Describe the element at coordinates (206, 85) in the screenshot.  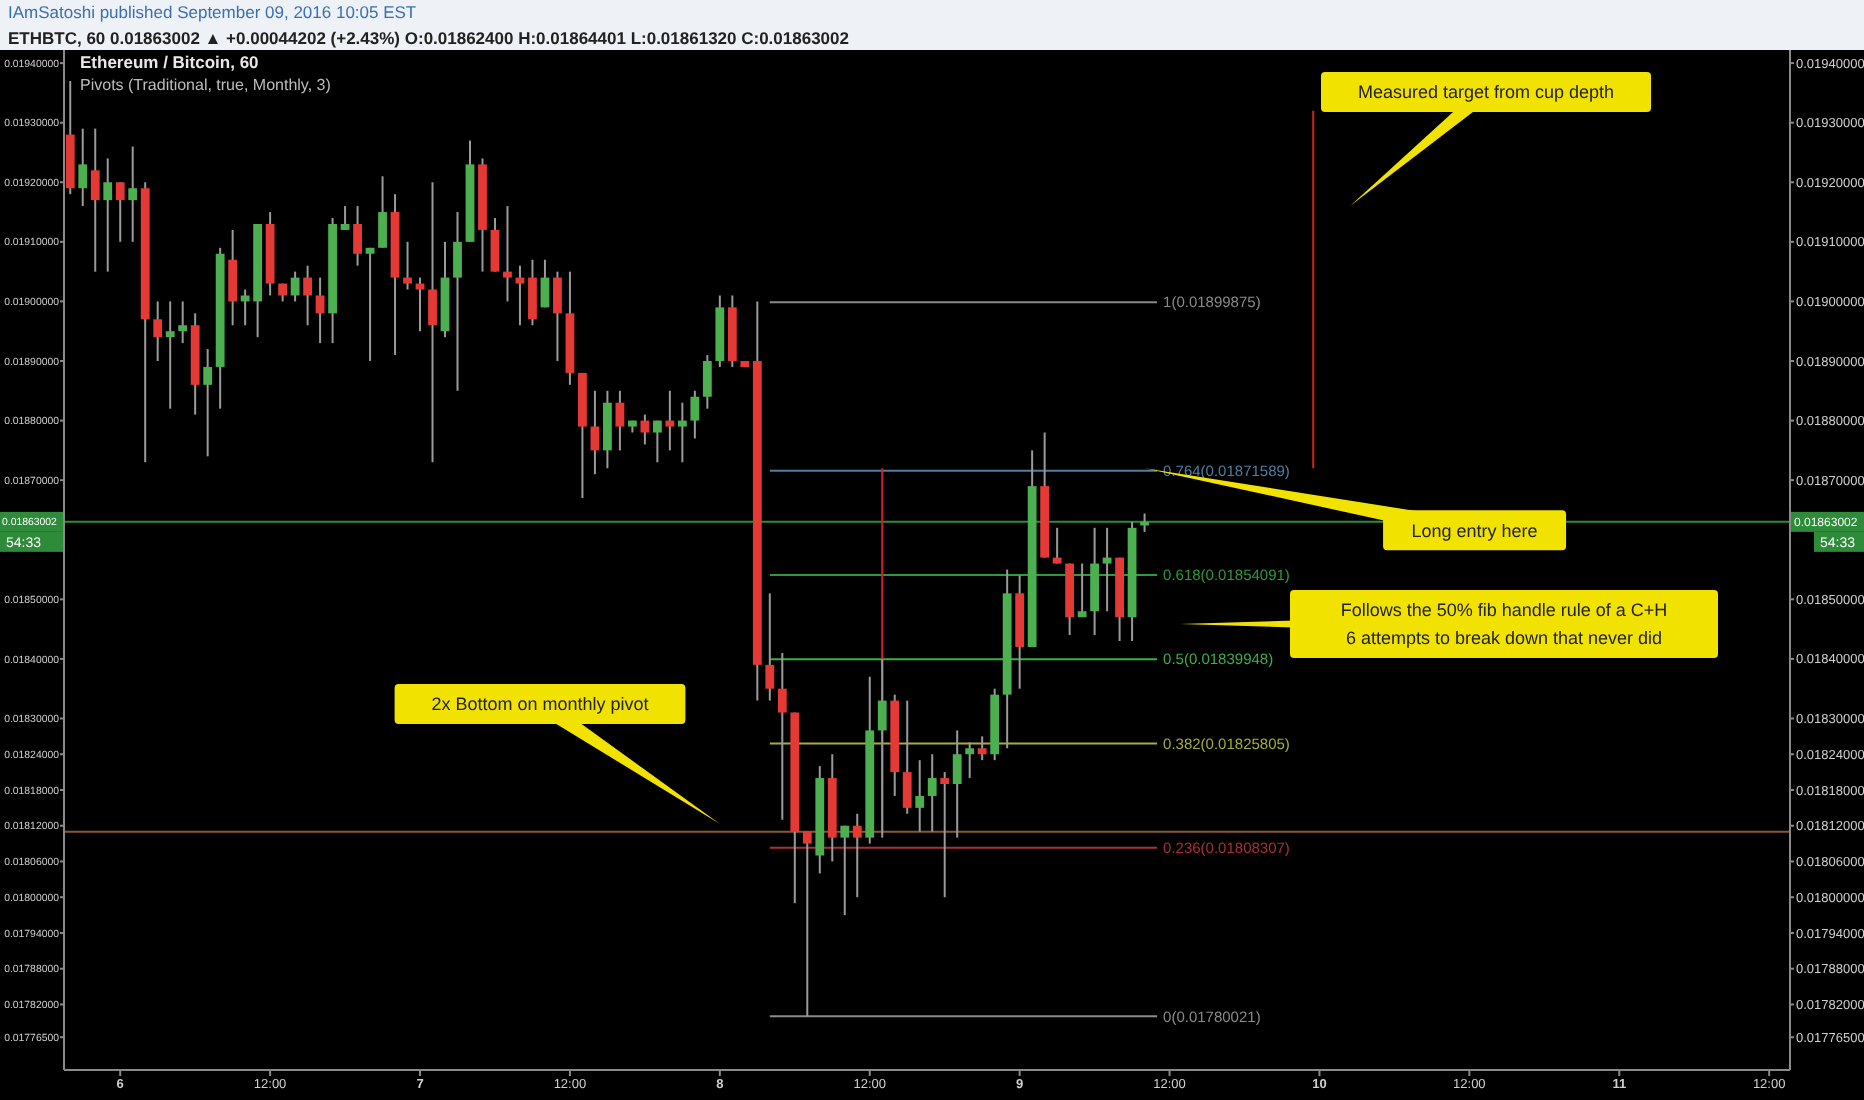
I see `text: Pivots (Traditional, true, Monthly, 3)` at that location.